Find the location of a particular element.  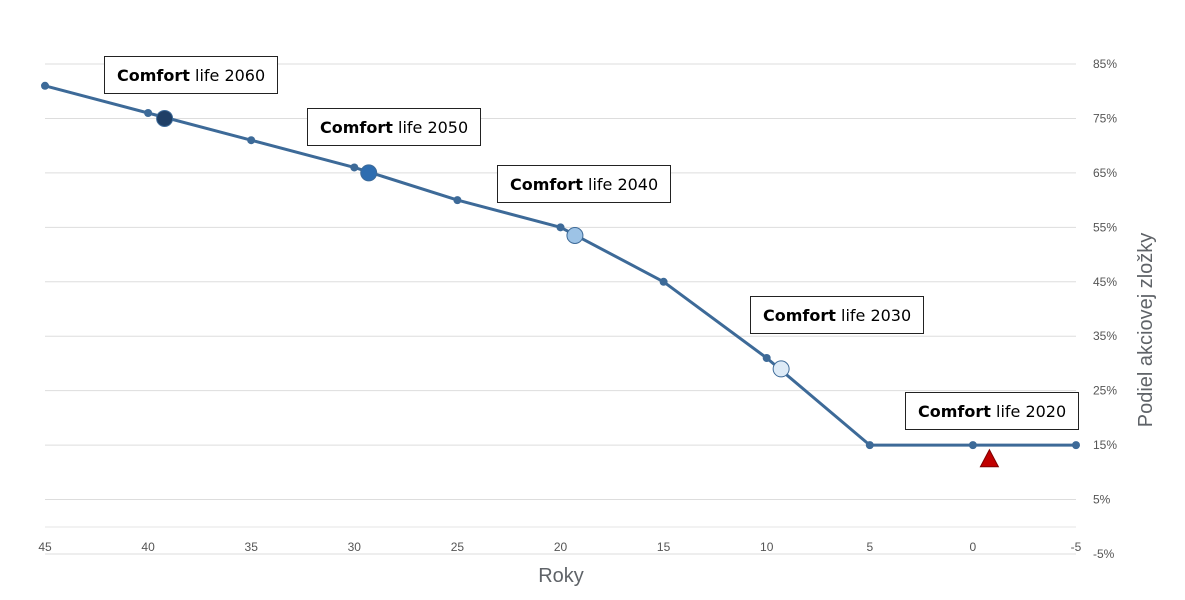

fund-label: Comfort life 2060 is located at coordinates (191, 75).